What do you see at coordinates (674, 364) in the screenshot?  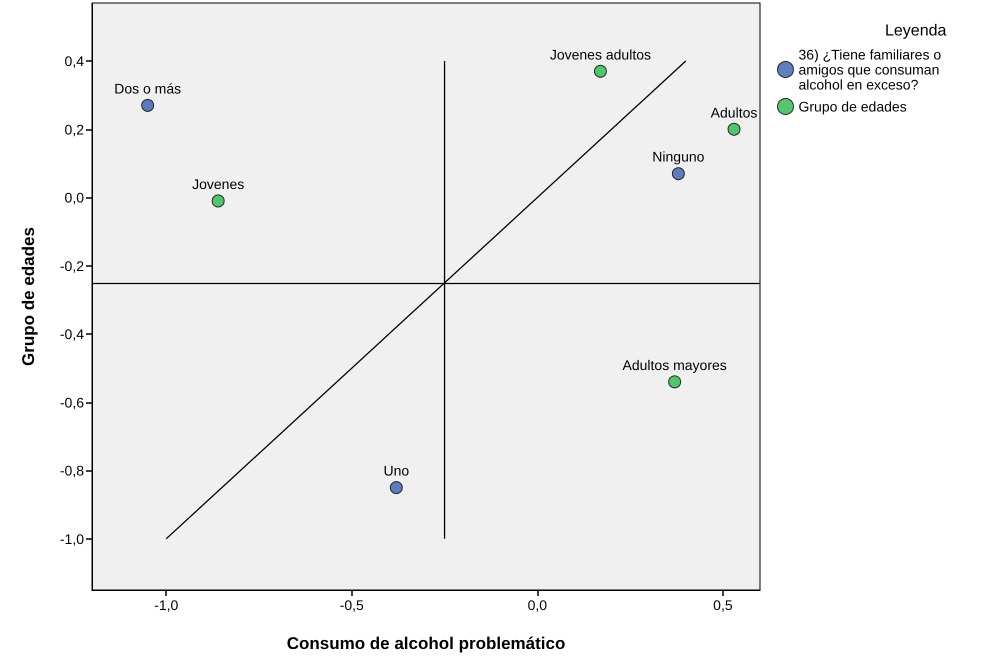 I see `annotation: Adultos mayores` at bounding box center [674, 364].